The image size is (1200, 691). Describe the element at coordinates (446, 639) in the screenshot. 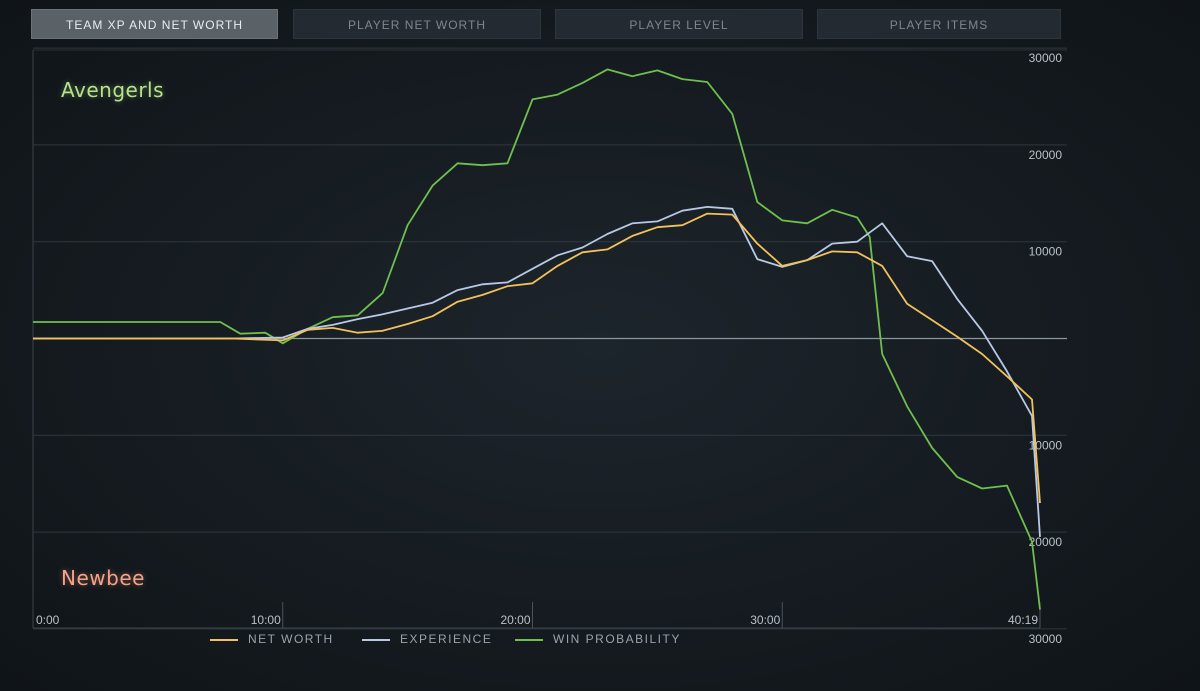

I see `legend-label-experience: EXPERIENCE` at that location.